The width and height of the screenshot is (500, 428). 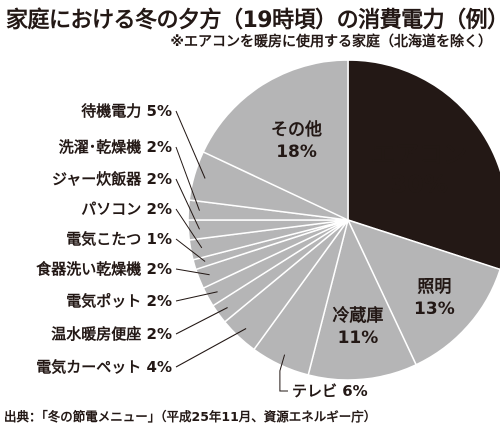 I want to click on slice-label: 電気こたつ 1%, so click(x=119, y=239).